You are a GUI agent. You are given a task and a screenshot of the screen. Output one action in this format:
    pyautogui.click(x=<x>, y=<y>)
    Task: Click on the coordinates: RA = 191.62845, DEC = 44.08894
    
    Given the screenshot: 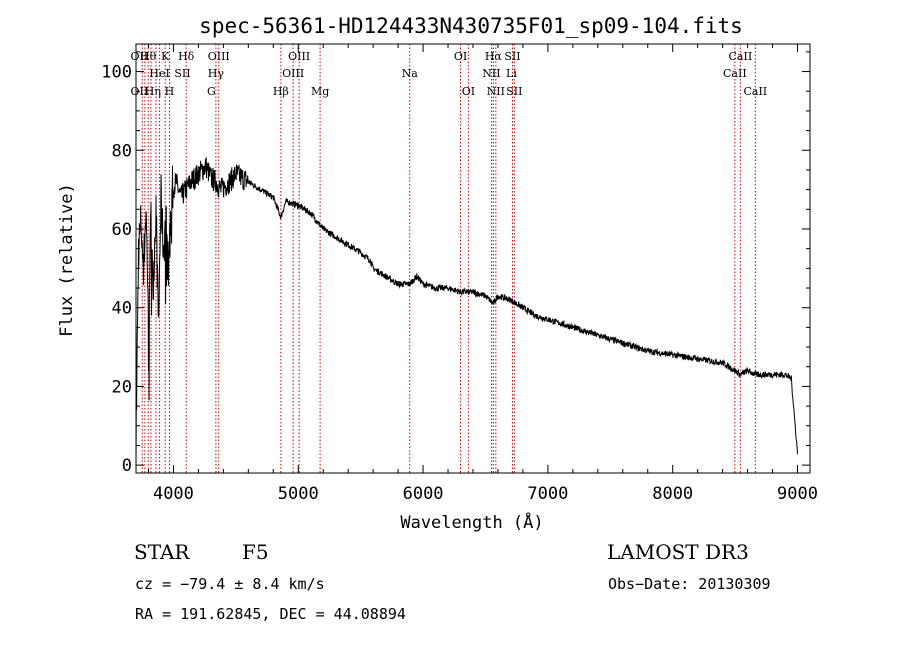 What is the action you would take?
    pyautogui.click(x=270, y=614)
    